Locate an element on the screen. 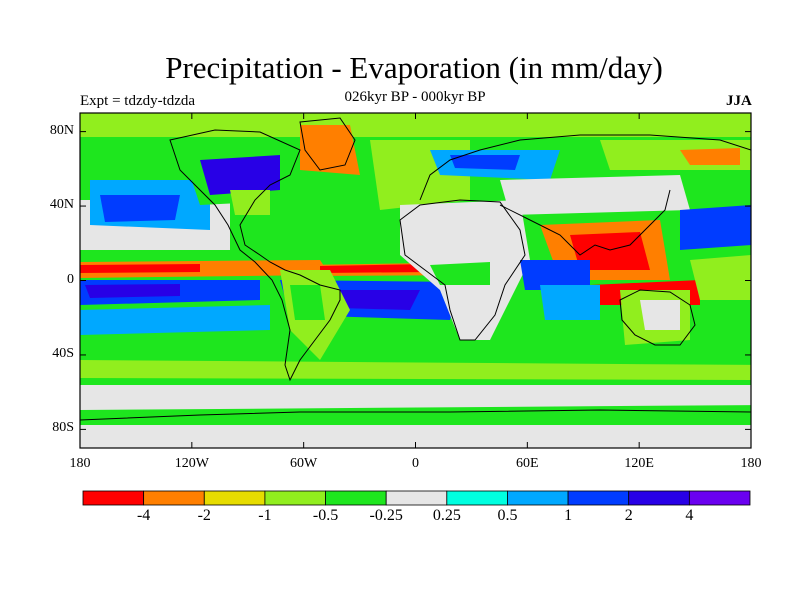  lat-tick-label: 0 is located at coordinates (70, 279).